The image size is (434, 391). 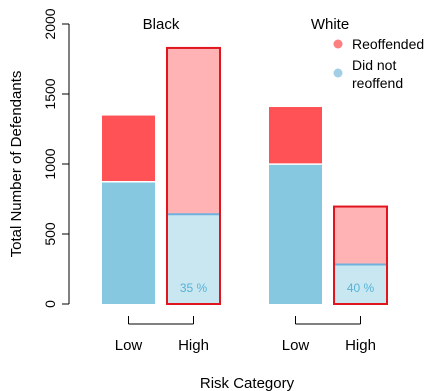 What do you see at coordinates (374, 65) in the screenshot?
I see `legend-label-not-reoffended: Did not` at bounding box center [374, 65].